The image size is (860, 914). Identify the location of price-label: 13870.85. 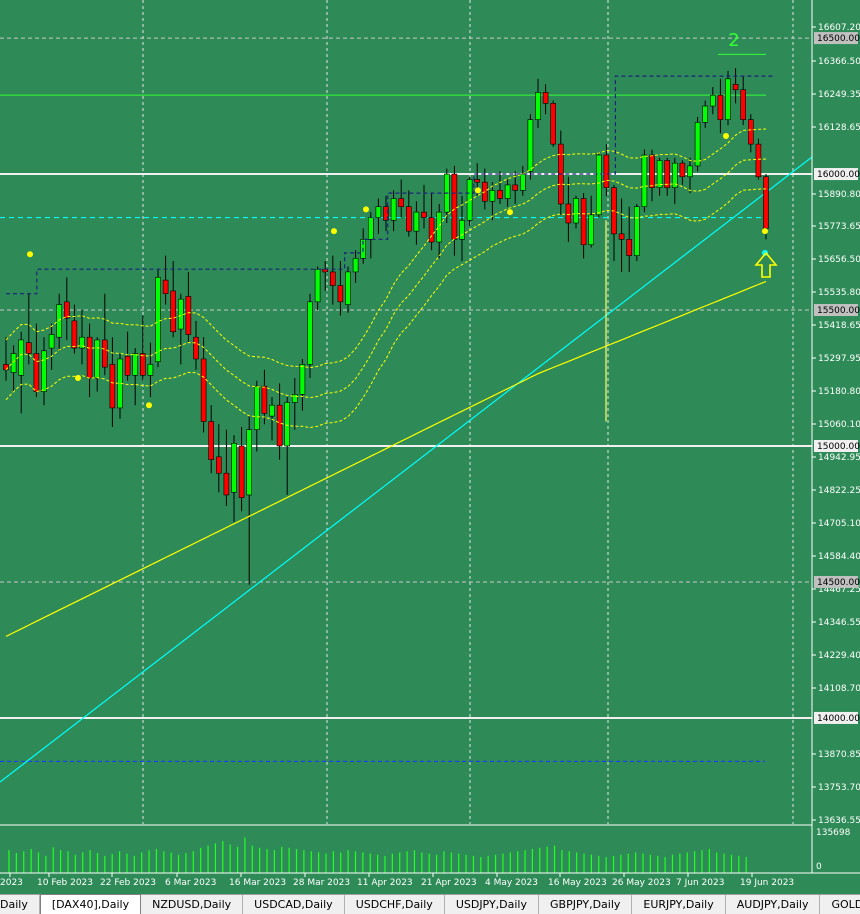
(839, 755).